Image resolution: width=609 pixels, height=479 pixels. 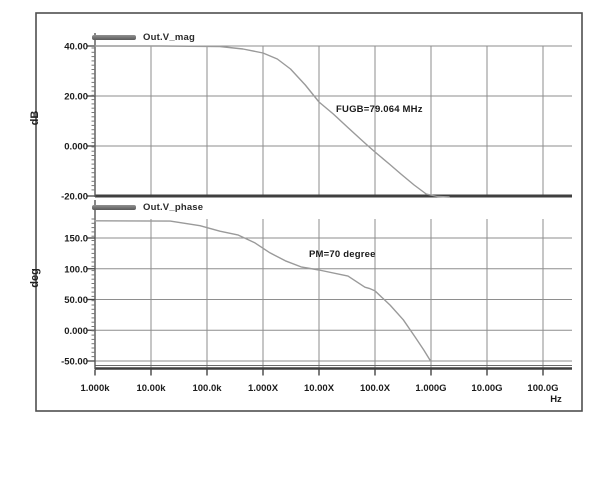 What do you see at coordinates (151, 388) in the screenshot?
I see `x-tick-label: 10.00k` at bounding box center [151, 388].